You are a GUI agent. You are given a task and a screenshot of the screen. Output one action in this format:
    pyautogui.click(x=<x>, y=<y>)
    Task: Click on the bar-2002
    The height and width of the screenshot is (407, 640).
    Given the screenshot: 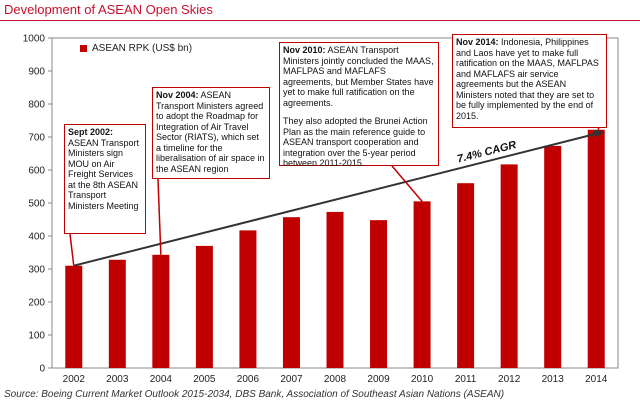 What is the action you would take?
    pyautogui.click(x=74, y=316)
    